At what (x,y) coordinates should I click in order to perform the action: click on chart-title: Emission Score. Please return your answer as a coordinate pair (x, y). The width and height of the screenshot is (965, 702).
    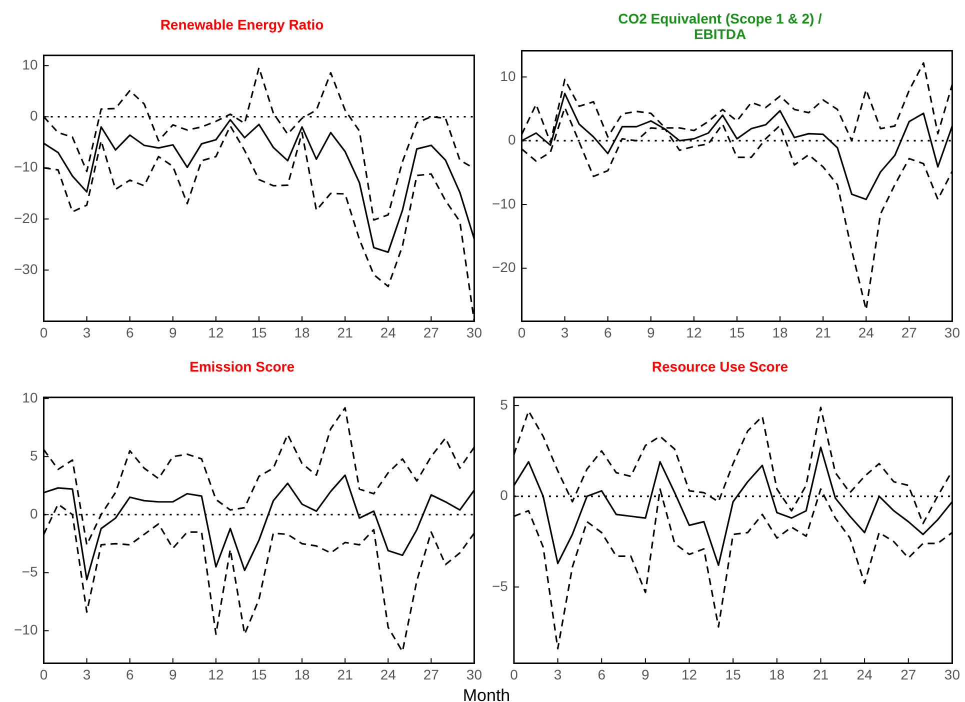
    Looking at the image, I should click on (242, 366).